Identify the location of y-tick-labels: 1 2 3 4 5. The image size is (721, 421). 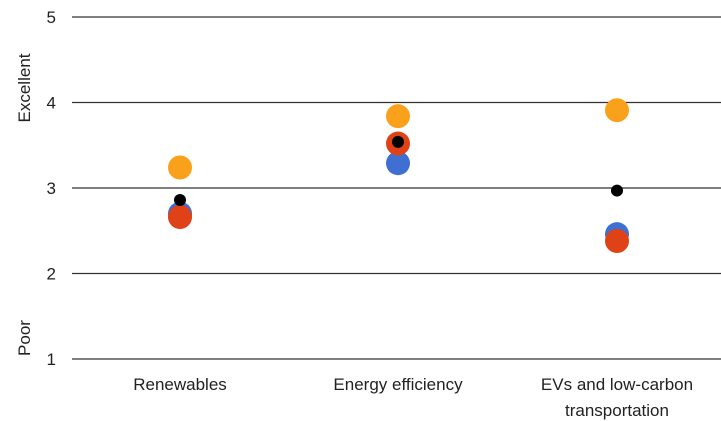
(51, 188).